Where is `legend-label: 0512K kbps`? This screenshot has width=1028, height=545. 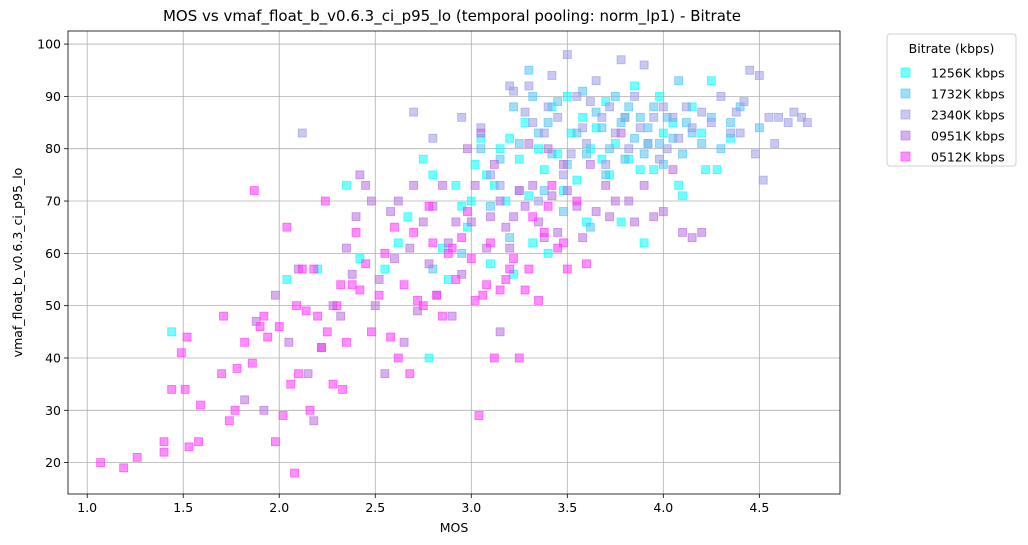 legend-label: 0512K kbps is located at coordinates (968, 157).